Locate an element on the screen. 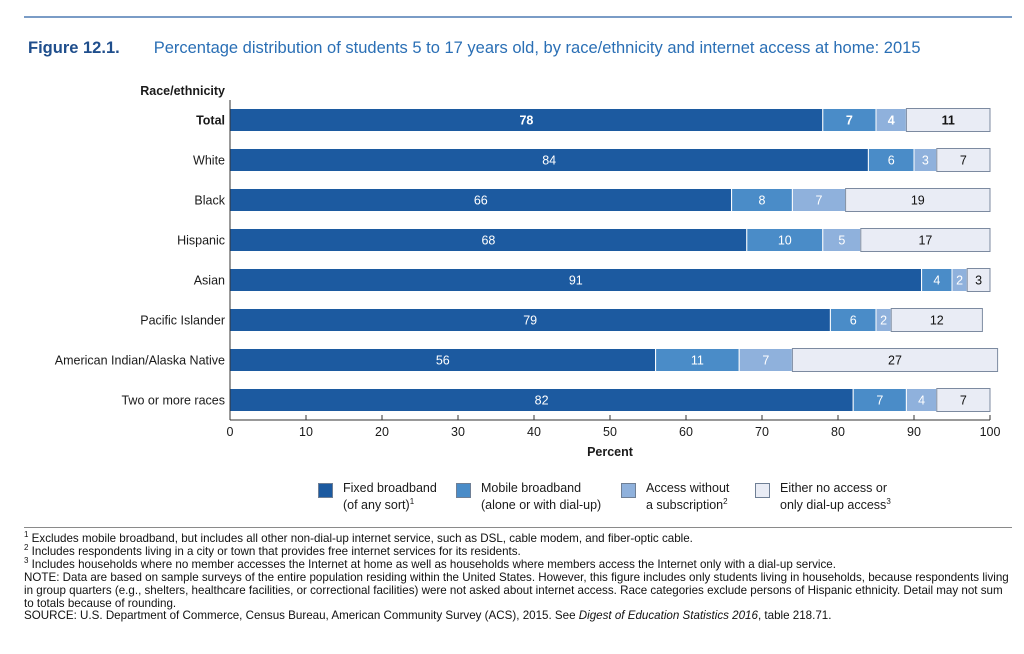 The height and width of the screenshot is (654, 1024). legend-label: Either no access or only dial-up access3 is located at coordinates (835, 496).